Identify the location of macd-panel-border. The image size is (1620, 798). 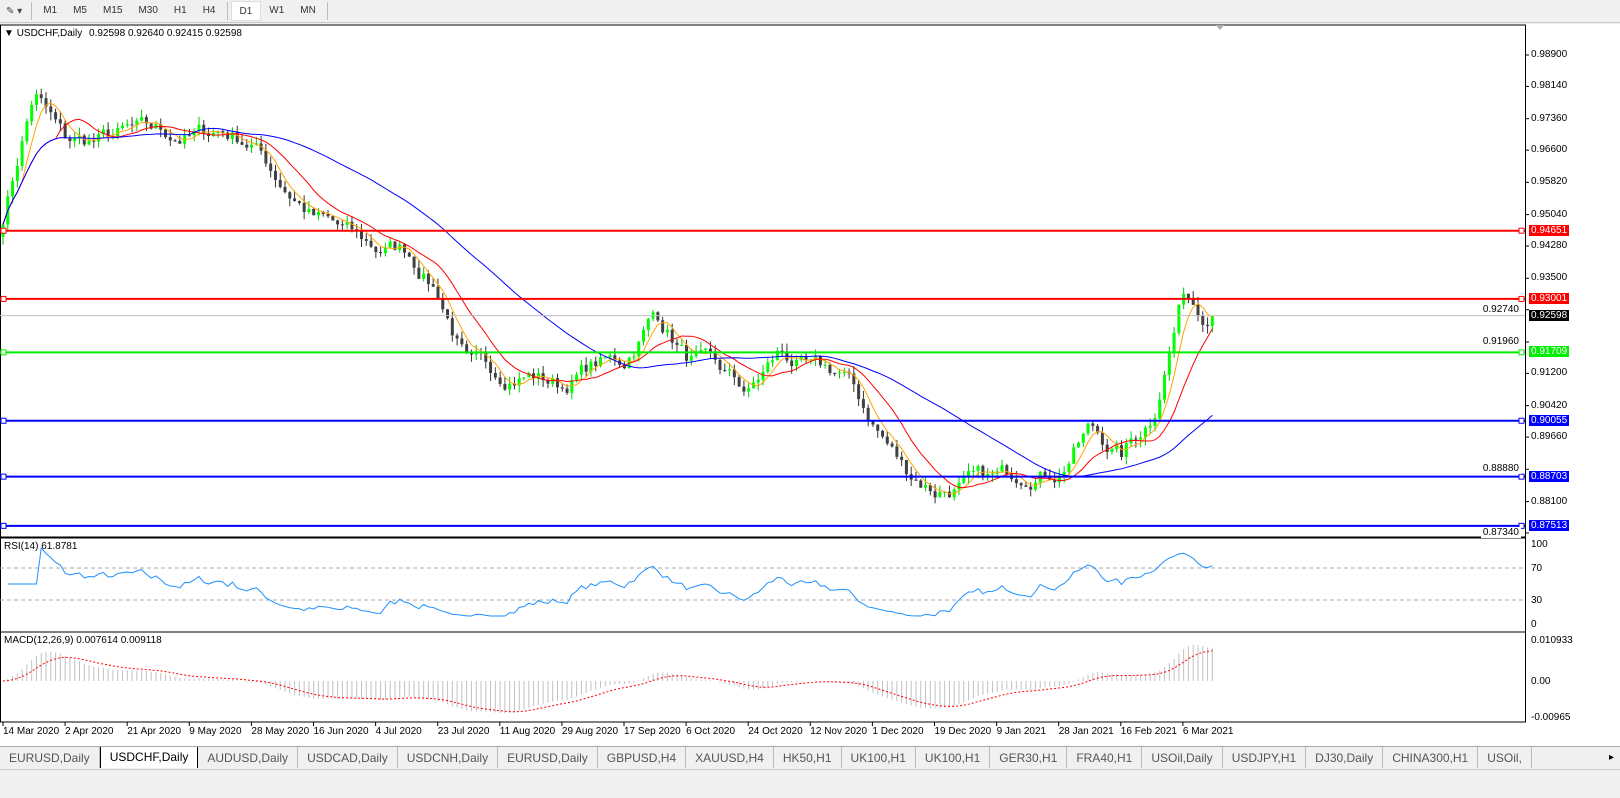
(763, 677).